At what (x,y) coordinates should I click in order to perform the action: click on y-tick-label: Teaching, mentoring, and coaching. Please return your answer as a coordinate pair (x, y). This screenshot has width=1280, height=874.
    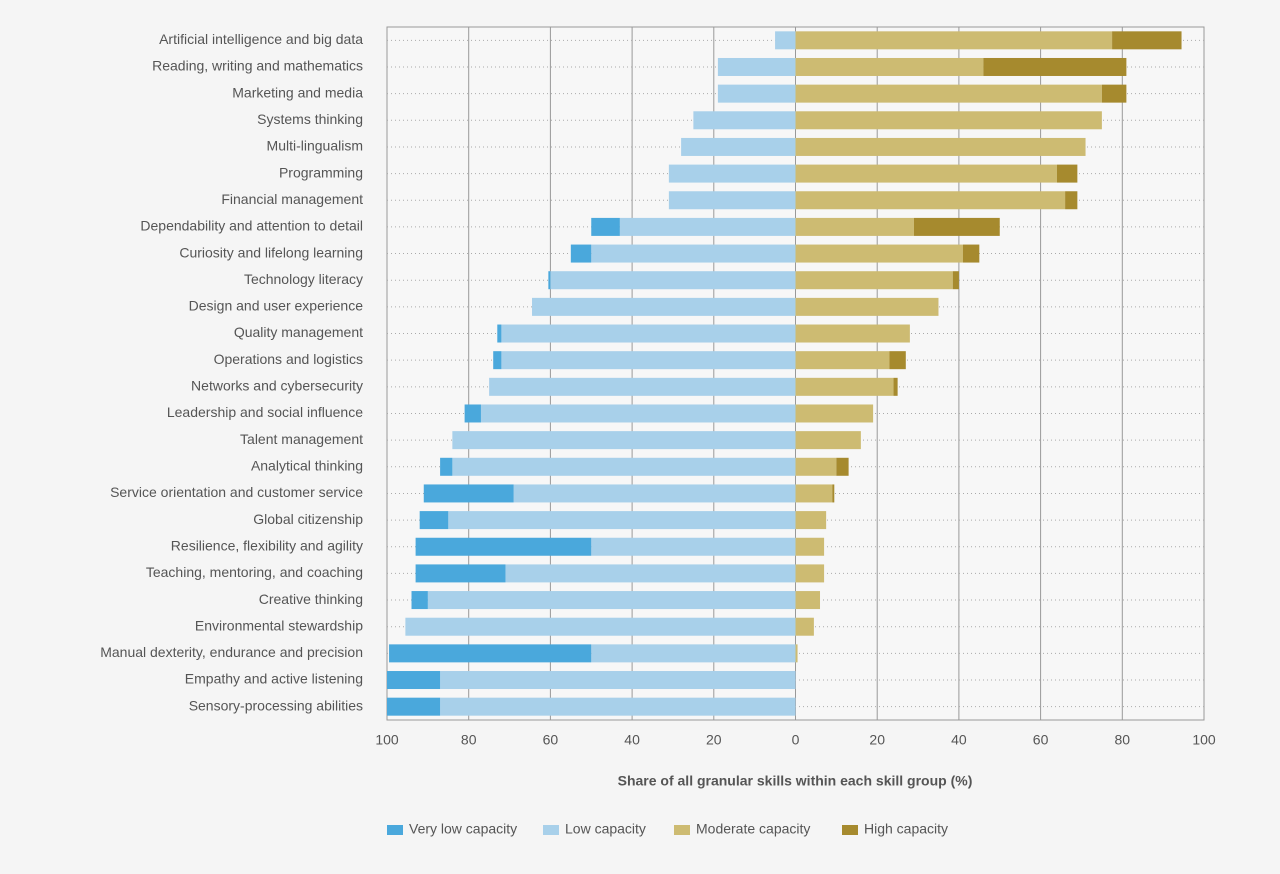
    Looking at the image, I should click on (254, 572).